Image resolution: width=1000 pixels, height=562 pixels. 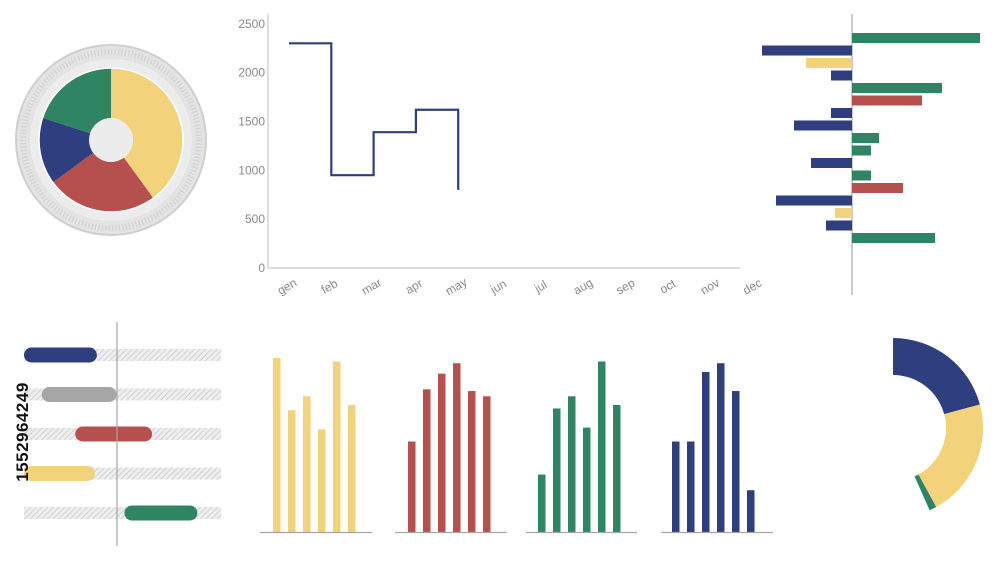 I want to click on gauge-tick-ring, so click(x=111, y=140).